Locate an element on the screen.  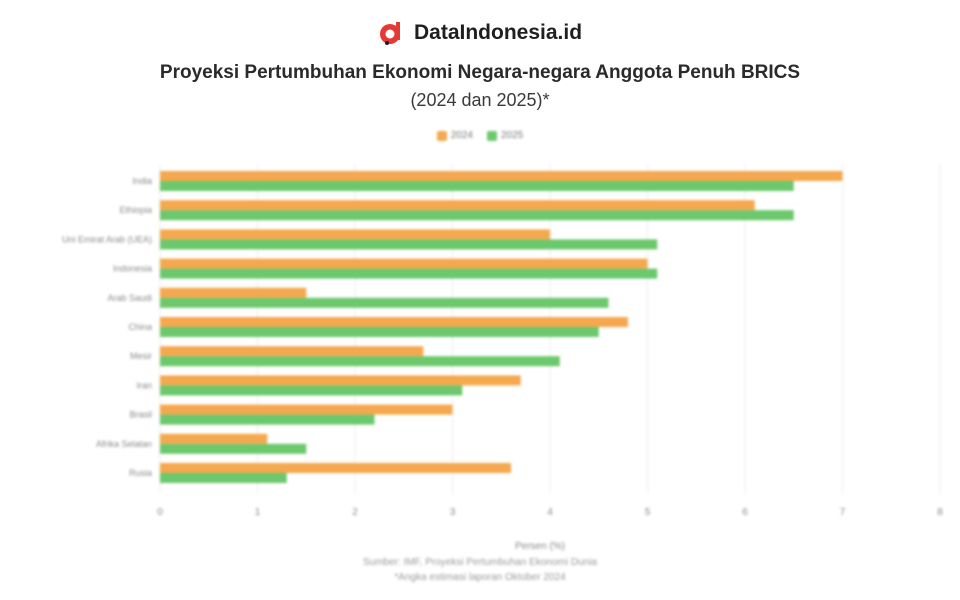
category-label: Rusia is located at coordinates (140, 473).